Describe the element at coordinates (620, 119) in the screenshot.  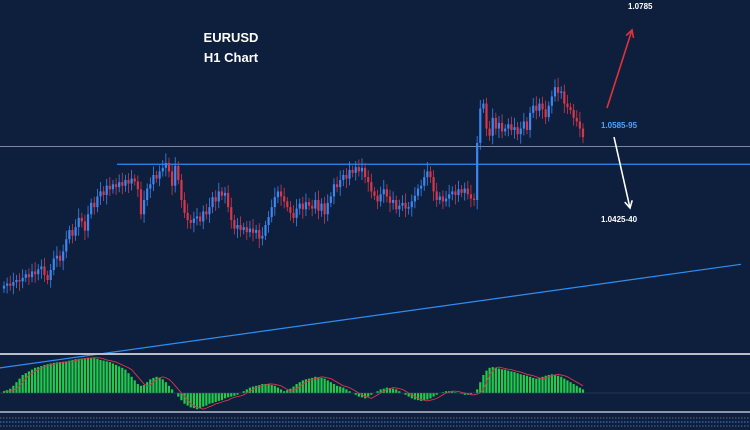
I see `projection-arrows-group` at that location.